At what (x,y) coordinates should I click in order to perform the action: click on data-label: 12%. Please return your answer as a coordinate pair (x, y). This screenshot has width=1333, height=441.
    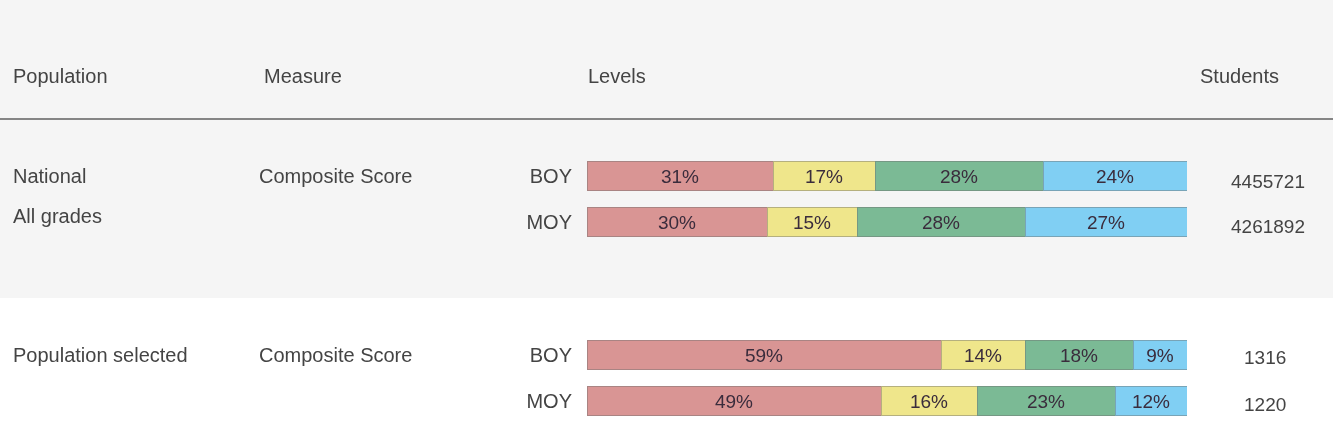
    Looking at the image, I should click on (1151, 401).